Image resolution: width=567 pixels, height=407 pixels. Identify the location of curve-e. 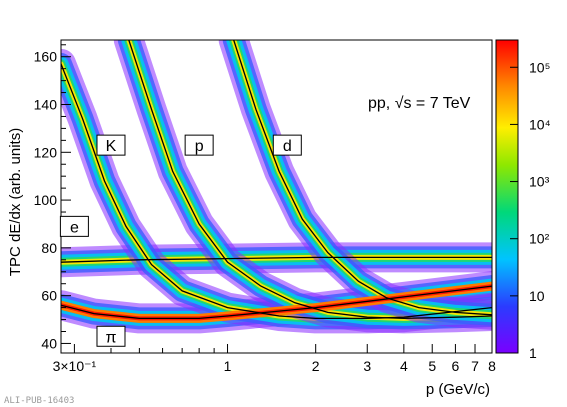
(276, 259).